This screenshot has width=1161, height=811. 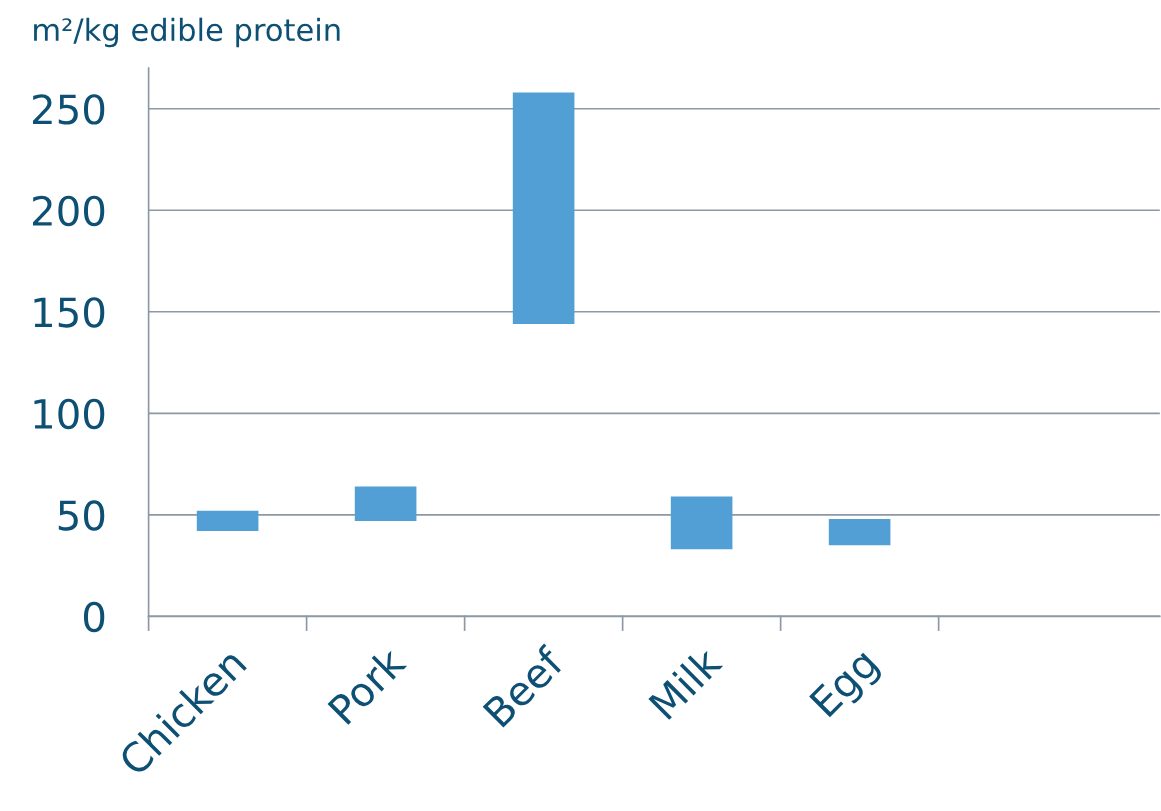 What do you see at coordinates (69, 312) in the screenshot?
I see `y-tick-label: 150` at bounding box center [69, 312].